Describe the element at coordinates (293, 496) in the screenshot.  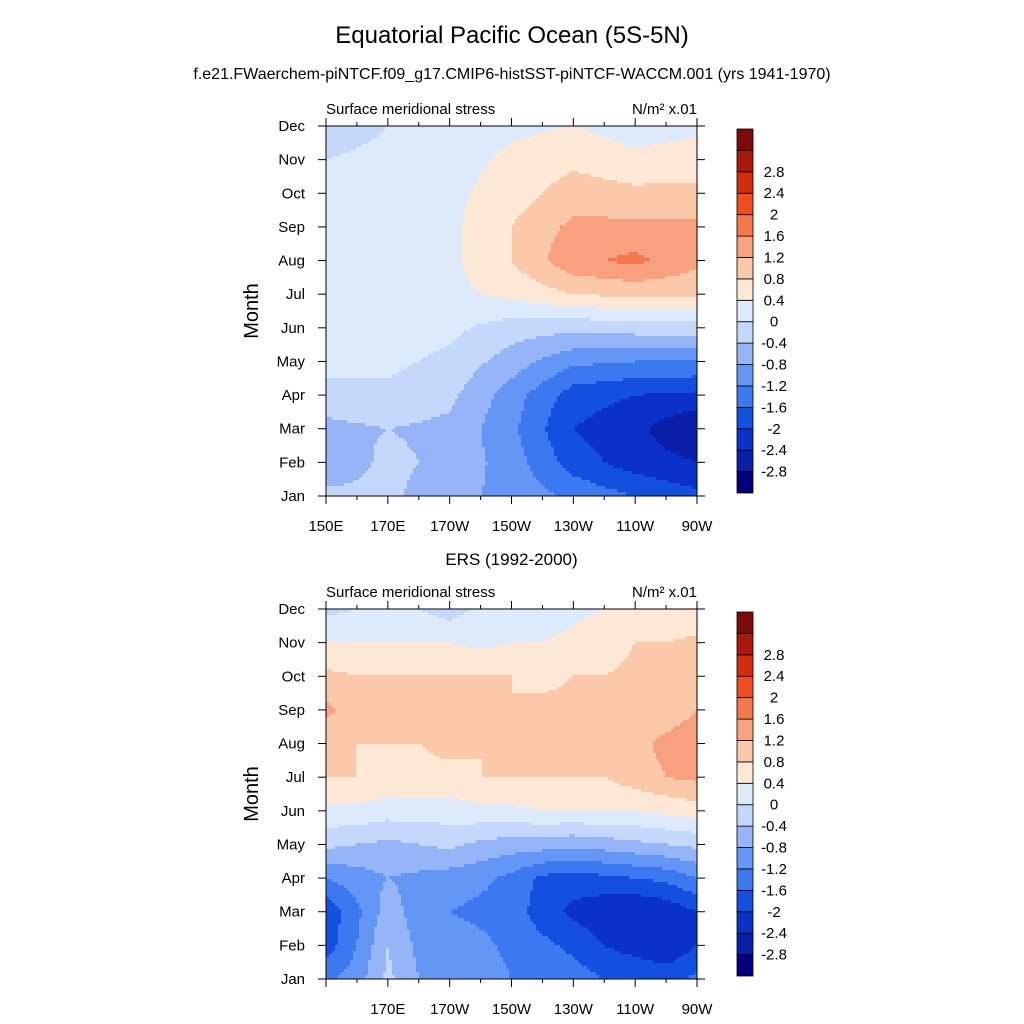
I see `y-tick-label: Jan` at that location.